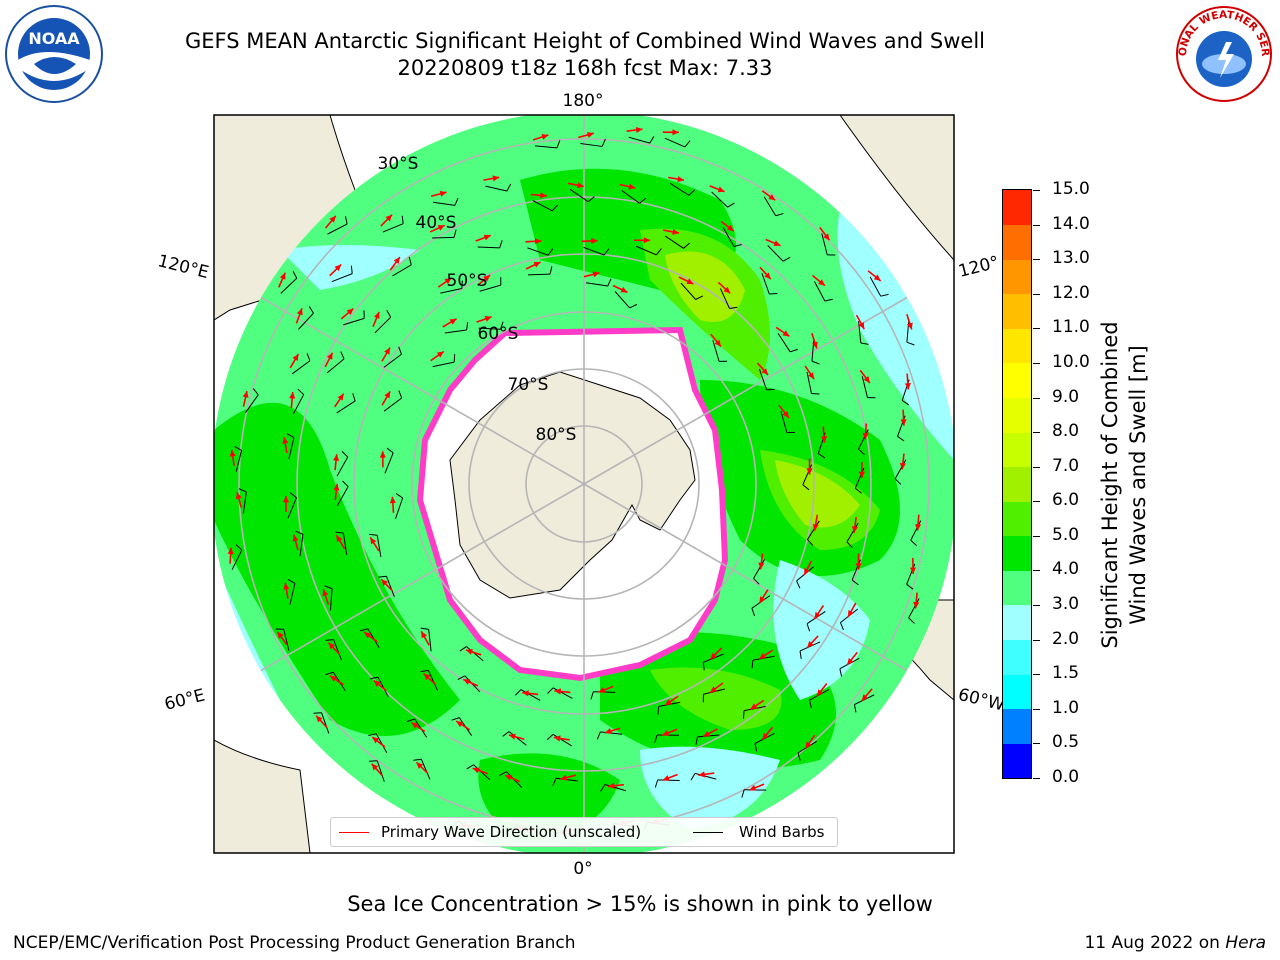 This screenshot has width=1280, height=960. I want to click on lat-label: 70°S, so click(528, 385).